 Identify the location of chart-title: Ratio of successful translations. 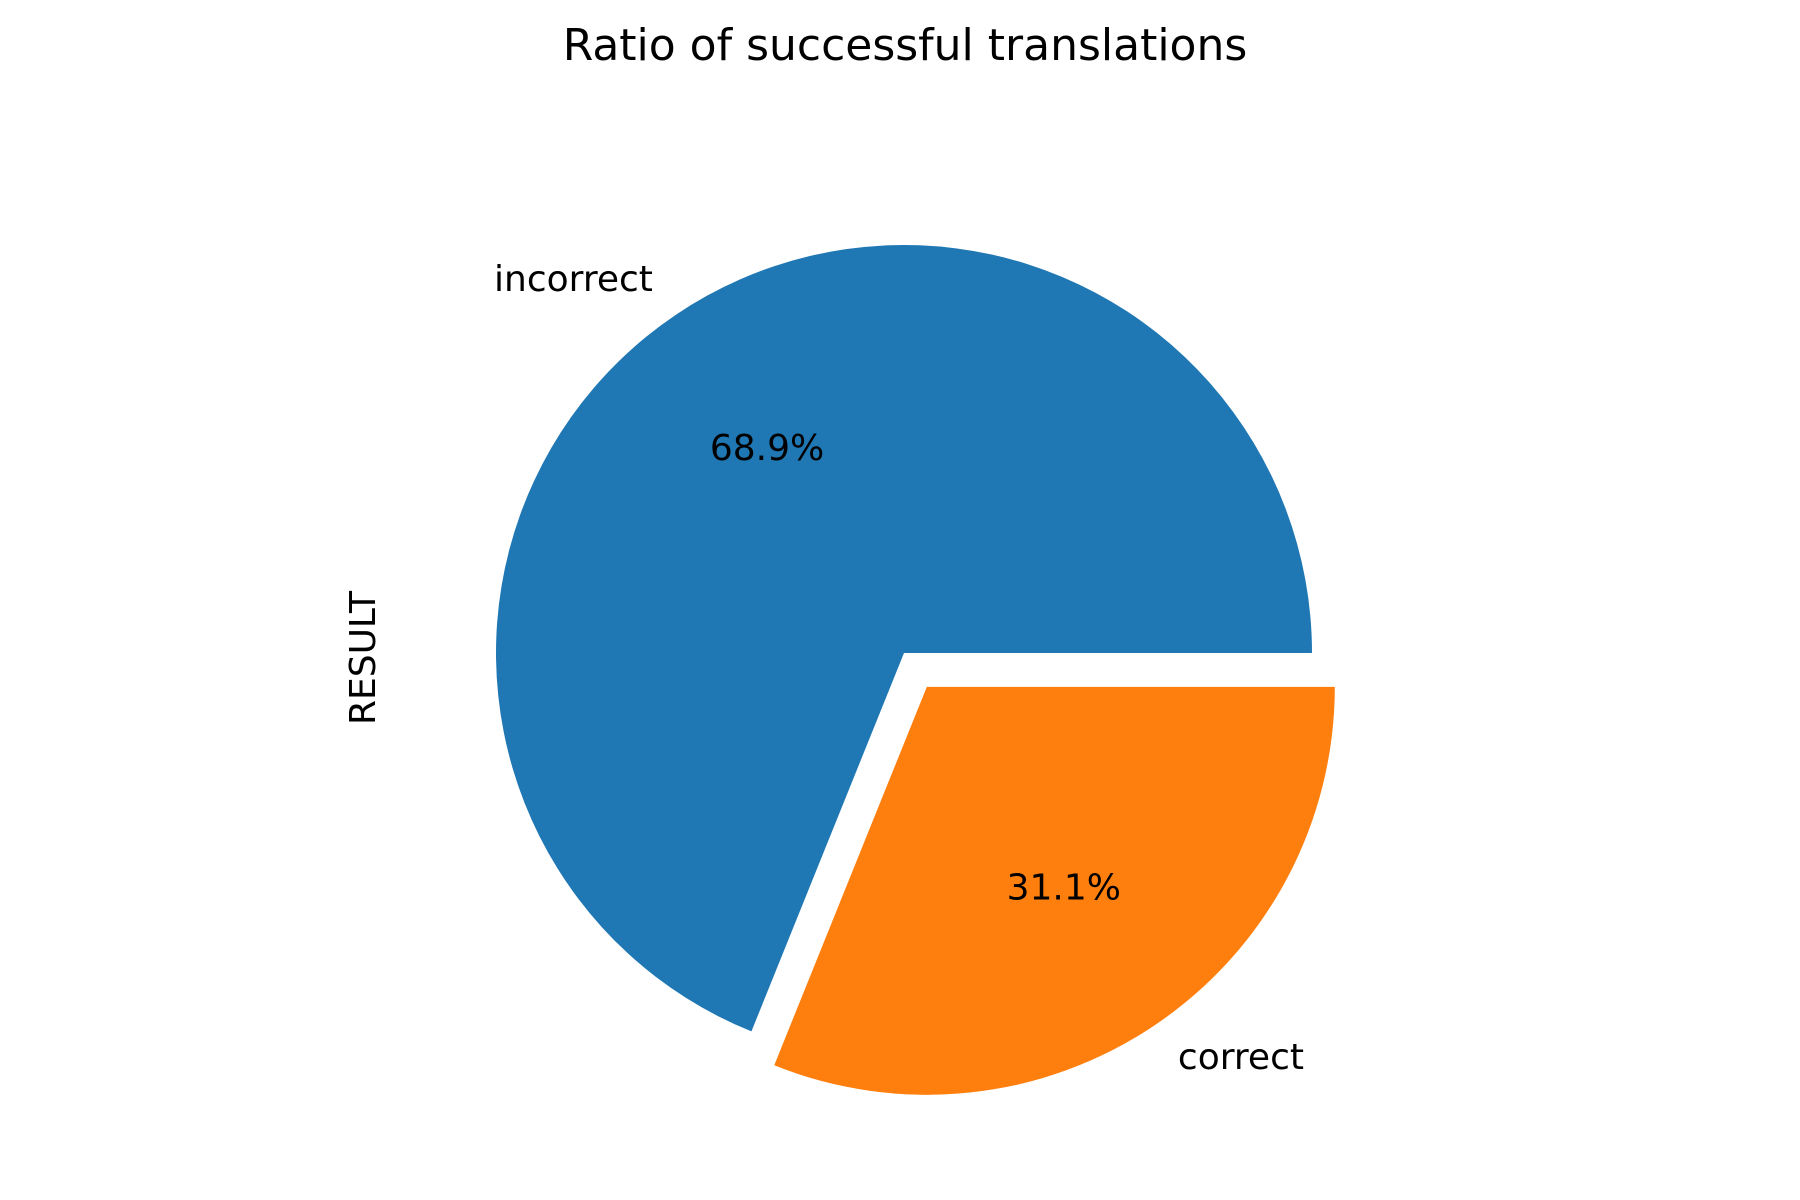
(905, 45).